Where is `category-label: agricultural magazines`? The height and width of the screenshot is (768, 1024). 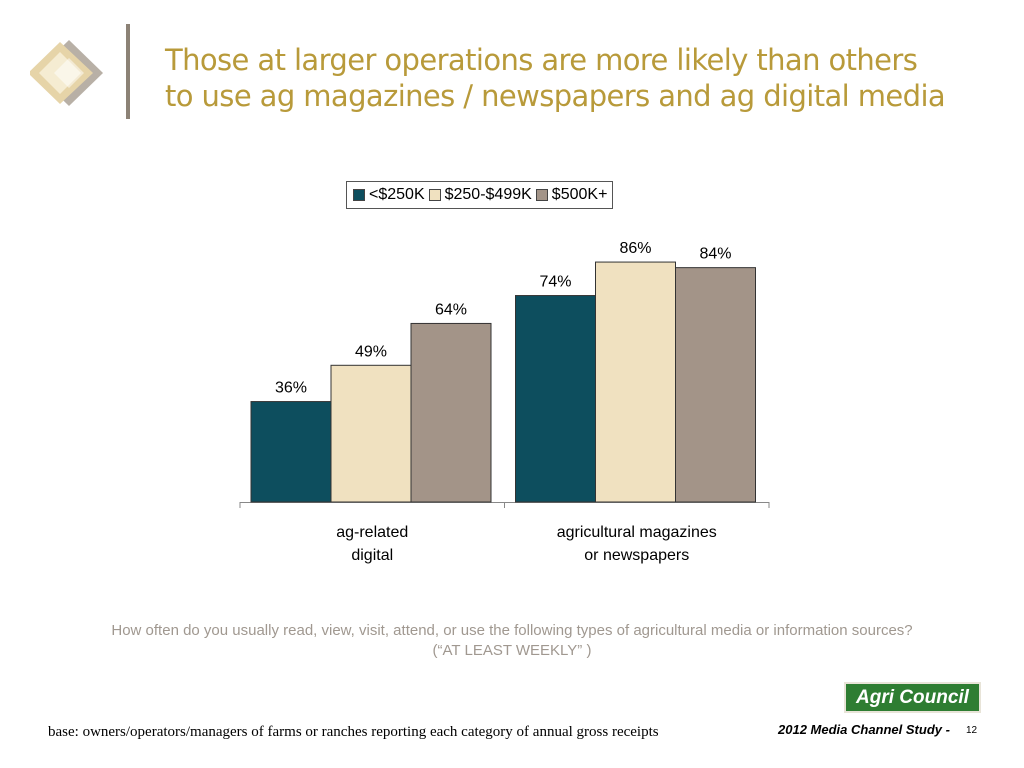 category-label: agricultural magazines is located at coordinates (637, 532).